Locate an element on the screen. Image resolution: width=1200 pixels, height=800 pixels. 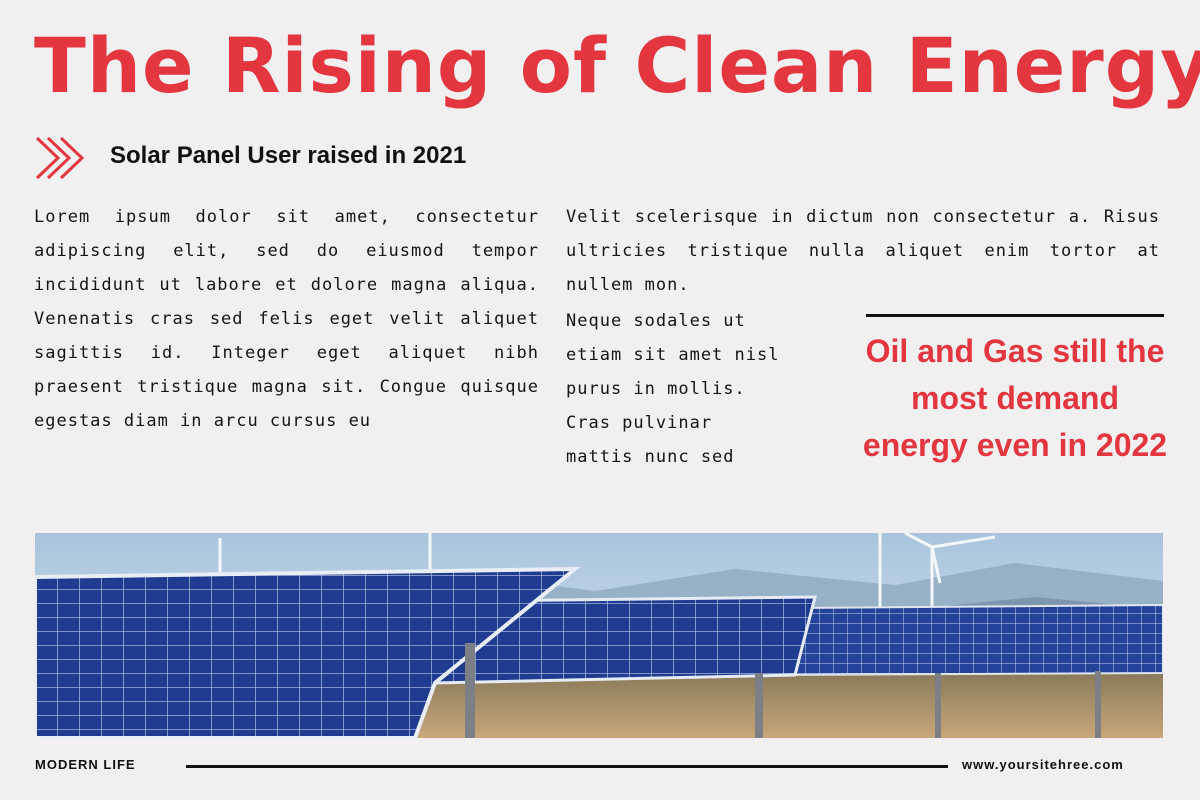
double-chevron-right-icon is located at coordinates (60, 158).